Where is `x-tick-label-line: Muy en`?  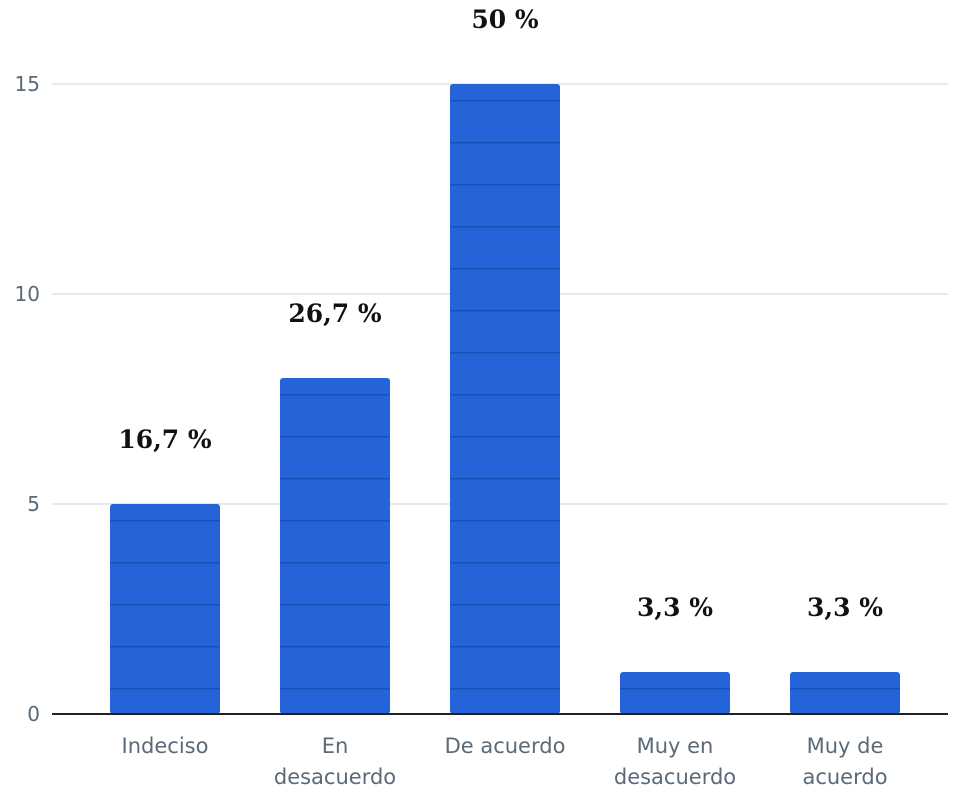
x-tick-label-line: Muy en is located at coordinates (675, 746).